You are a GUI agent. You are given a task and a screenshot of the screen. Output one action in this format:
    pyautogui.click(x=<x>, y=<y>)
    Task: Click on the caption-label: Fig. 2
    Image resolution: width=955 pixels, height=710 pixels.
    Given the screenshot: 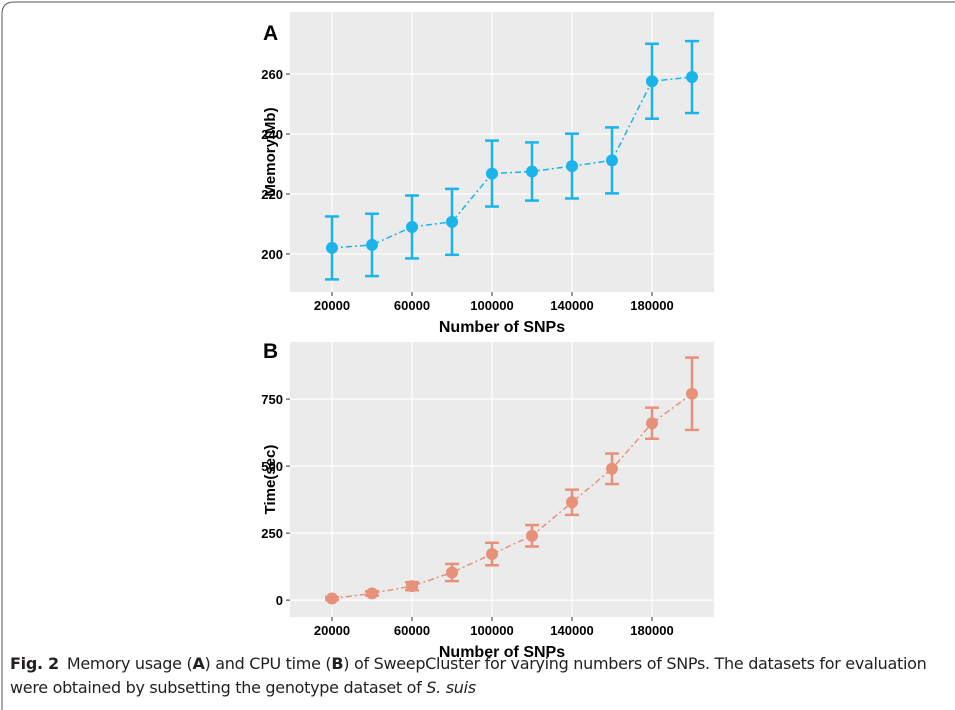 What is the action you would take?
    pyautogui.click(x=34, y=663)
    